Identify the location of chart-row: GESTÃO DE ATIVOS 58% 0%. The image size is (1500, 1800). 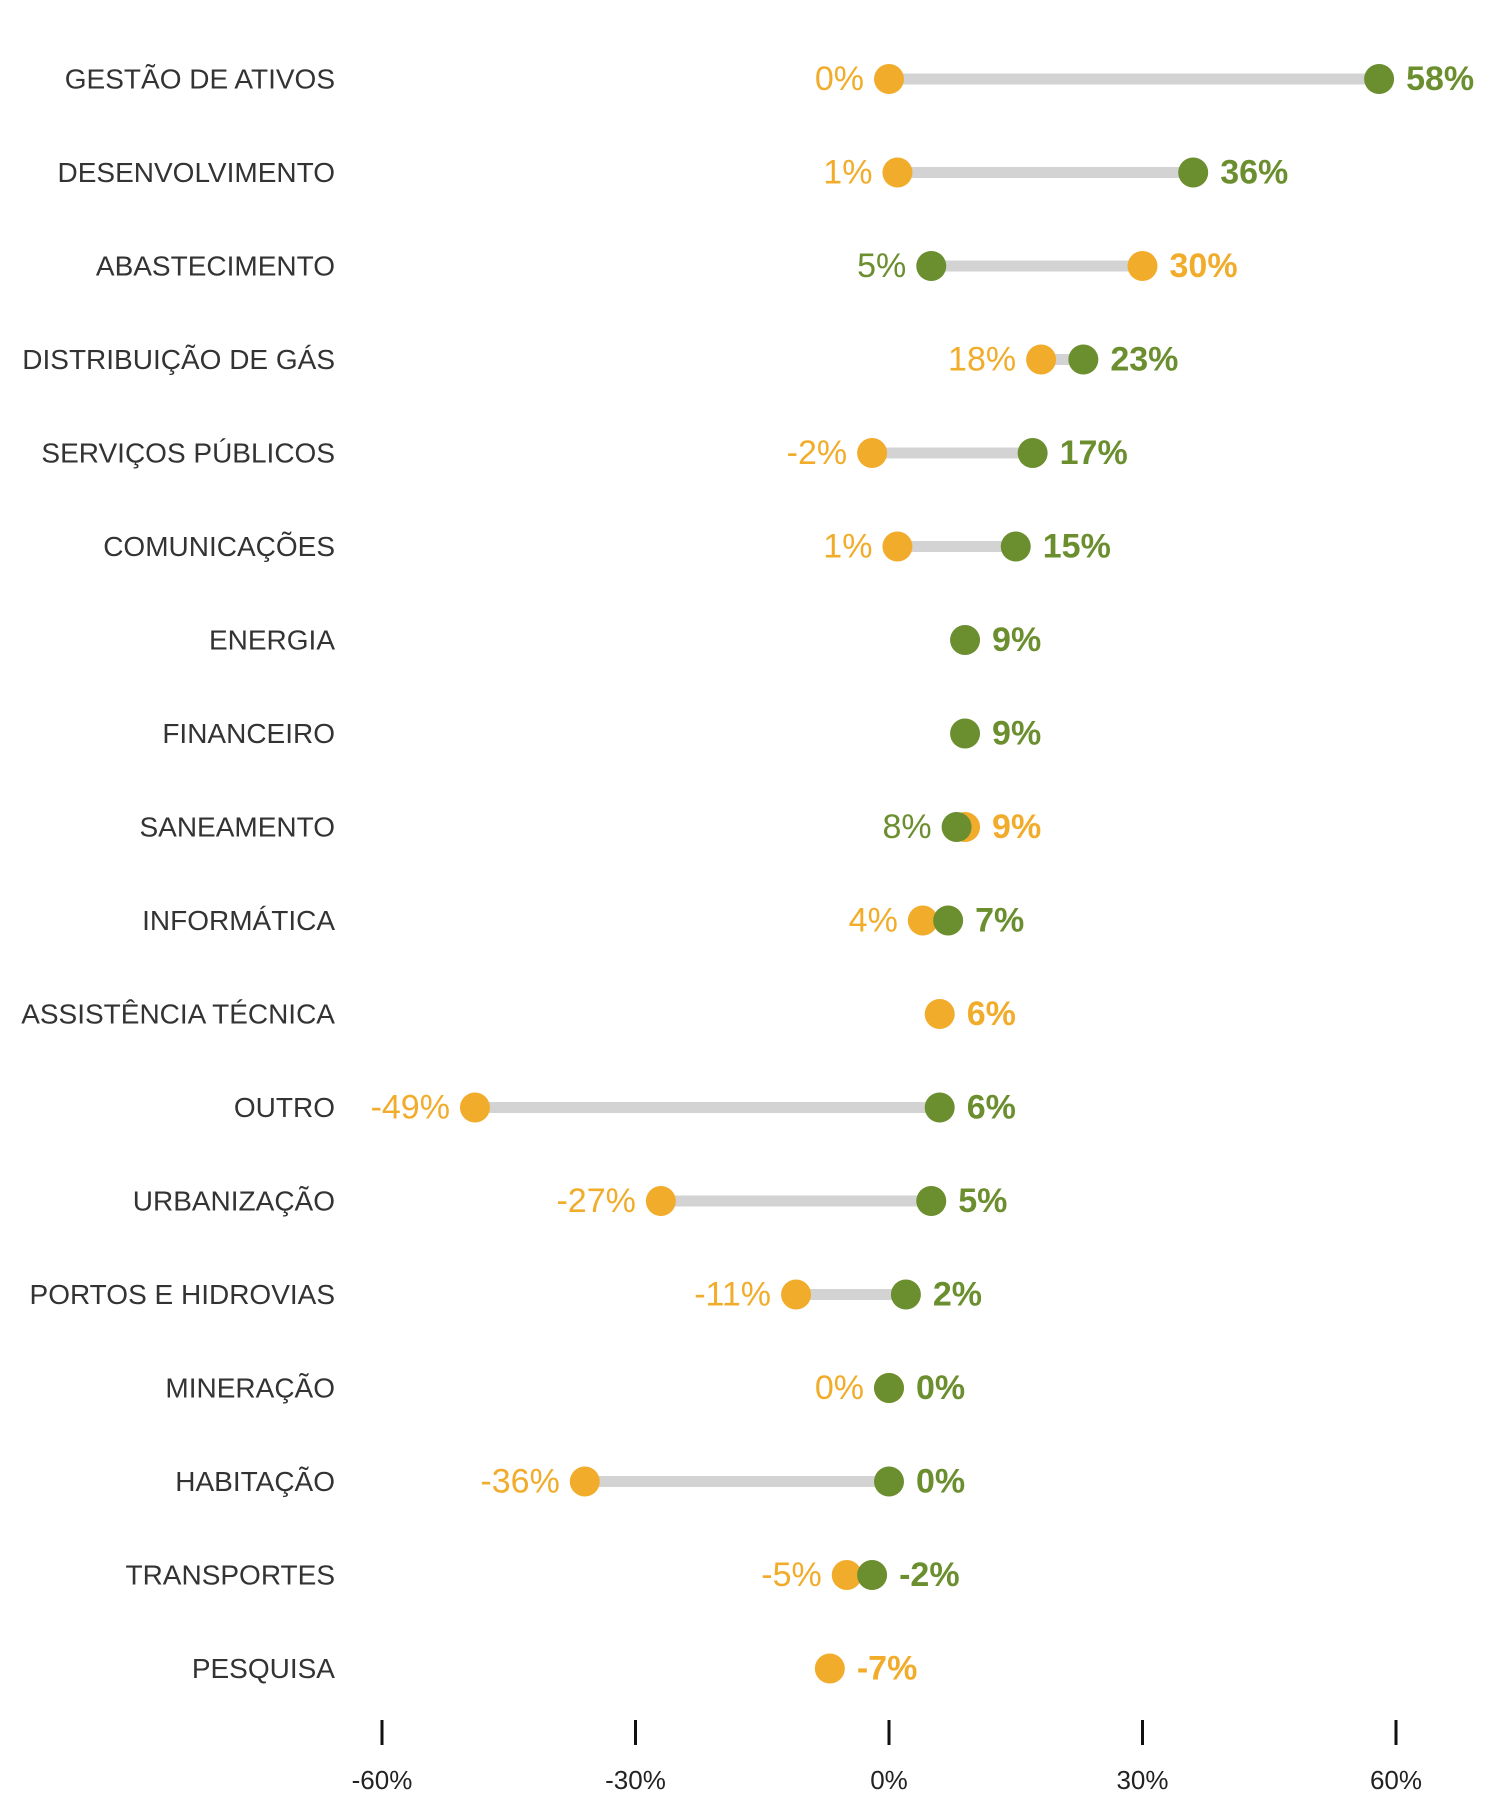
(769, 79).